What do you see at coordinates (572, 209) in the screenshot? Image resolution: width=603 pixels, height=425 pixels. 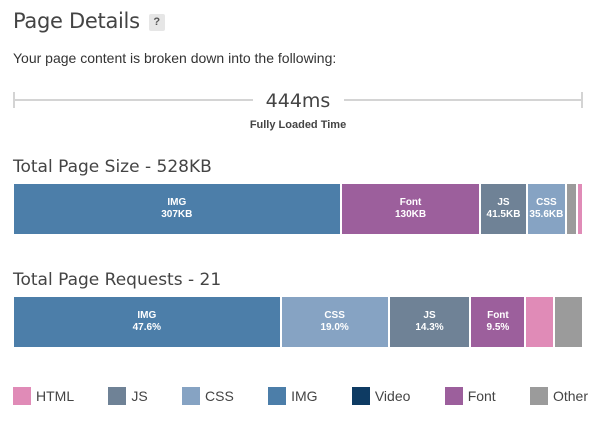 I see `size-segment-other` at bounding box center [572, 209].